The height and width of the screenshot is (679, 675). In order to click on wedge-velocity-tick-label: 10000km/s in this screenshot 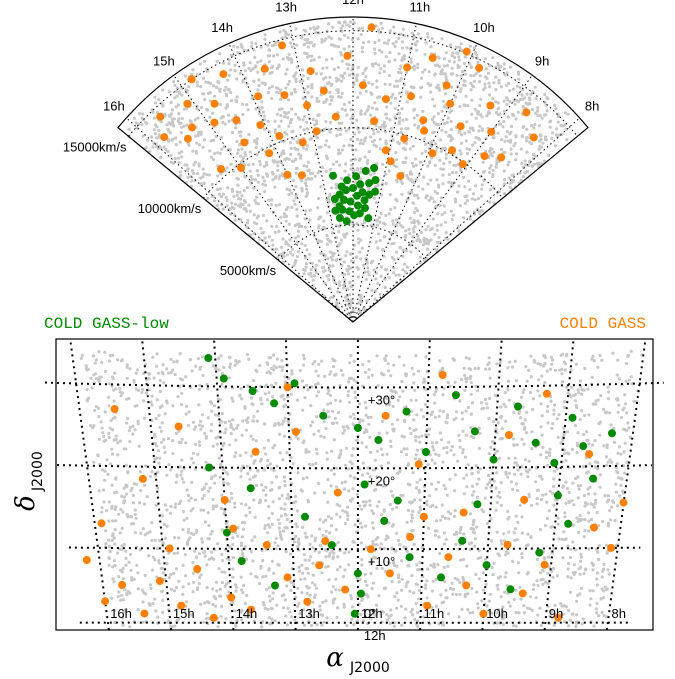, I will do `click(170, 208)`.